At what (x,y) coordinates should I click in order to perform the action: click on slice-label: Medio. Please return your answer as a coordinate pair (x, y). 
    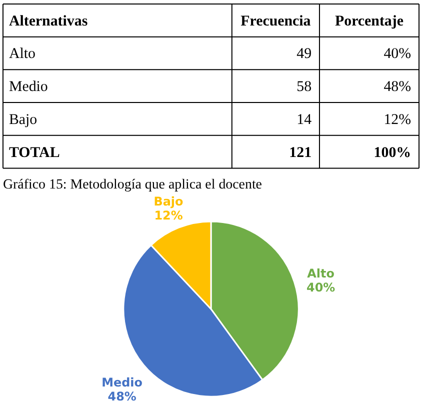
    Looking at the image, I should click on (122, 383).